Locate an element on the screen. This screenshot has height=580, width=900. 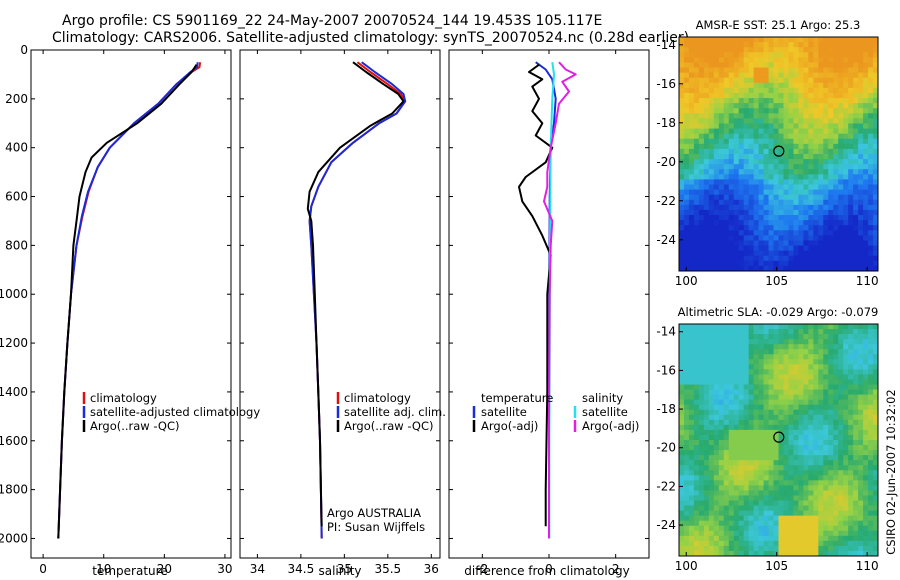
argo-float-marker is located at coordinates (779, 437).